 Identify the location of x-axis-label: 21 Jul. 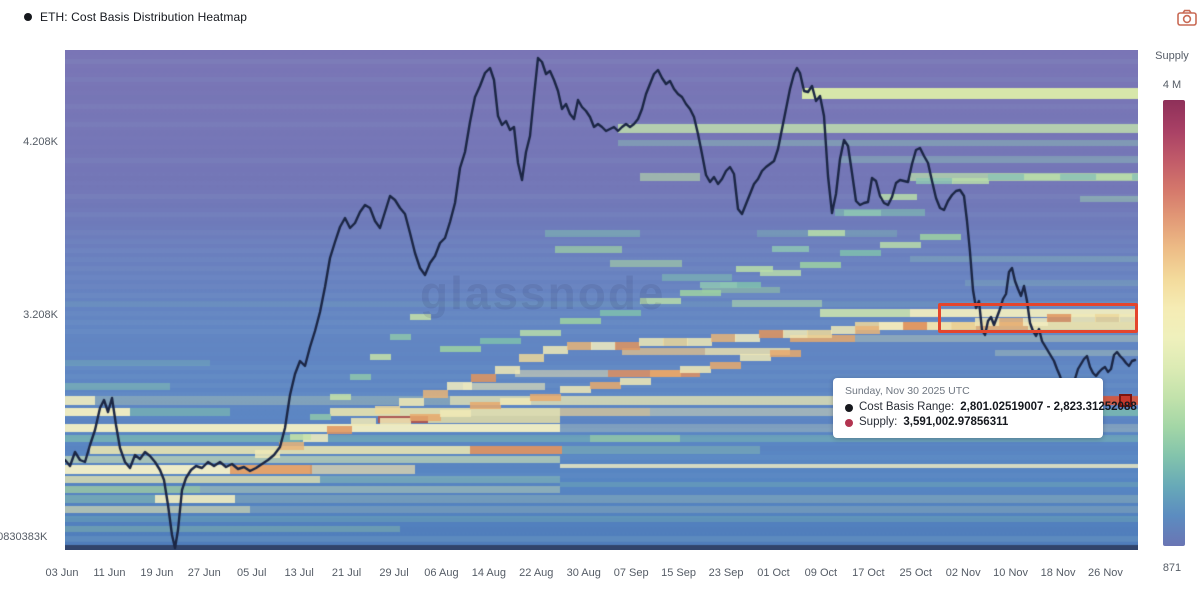
(346, 573).